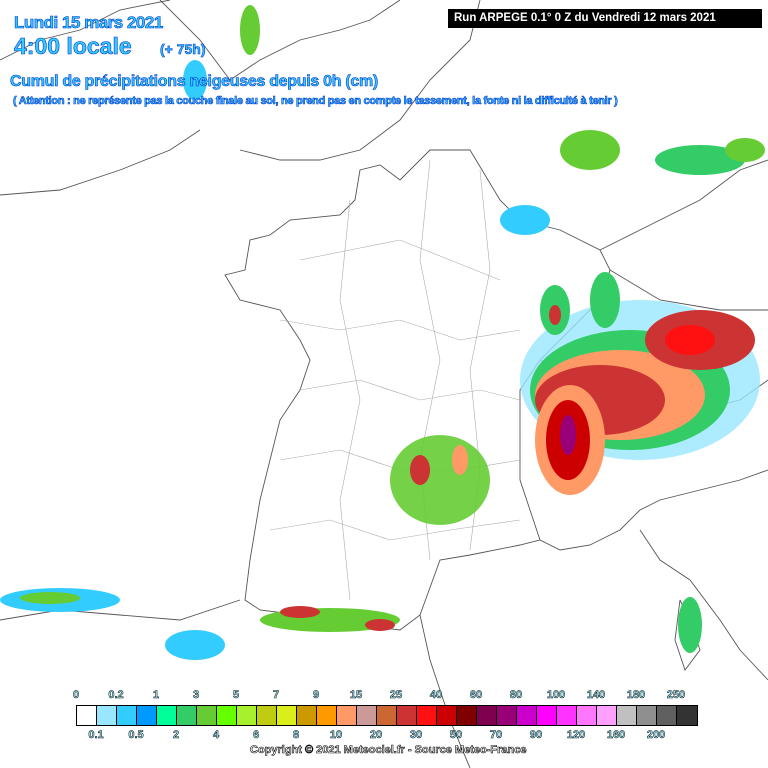 The width and height of the screenshot is (768, 768). I want to click on legend-label-bottom: 4, so click(216, 735).